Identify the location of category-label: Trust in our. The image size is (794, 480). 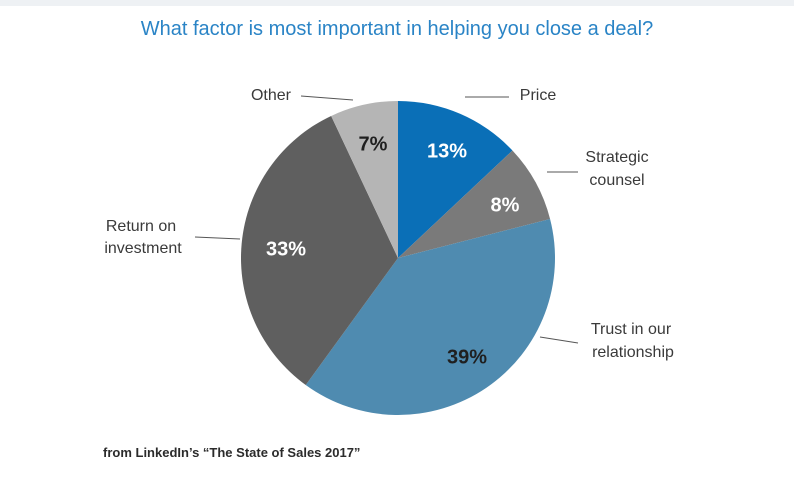
(631, 329).